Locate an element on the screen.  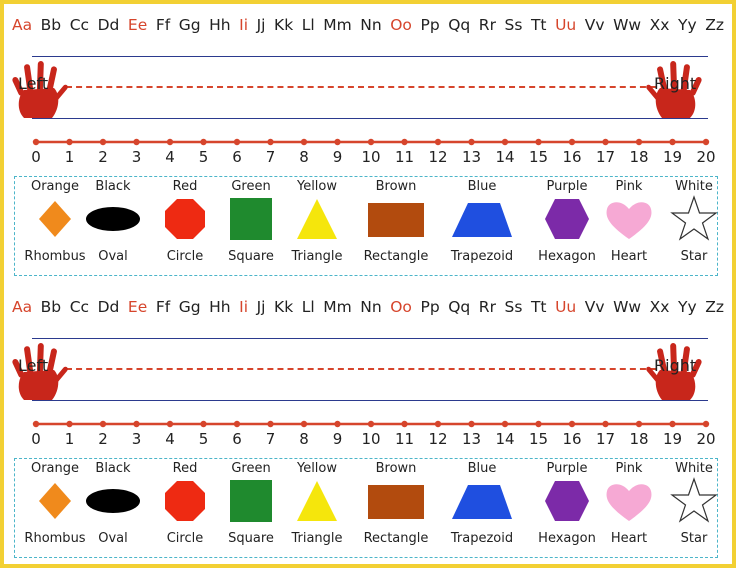
shape-card: Purple Hexagon is located at coordinates (567, 509).